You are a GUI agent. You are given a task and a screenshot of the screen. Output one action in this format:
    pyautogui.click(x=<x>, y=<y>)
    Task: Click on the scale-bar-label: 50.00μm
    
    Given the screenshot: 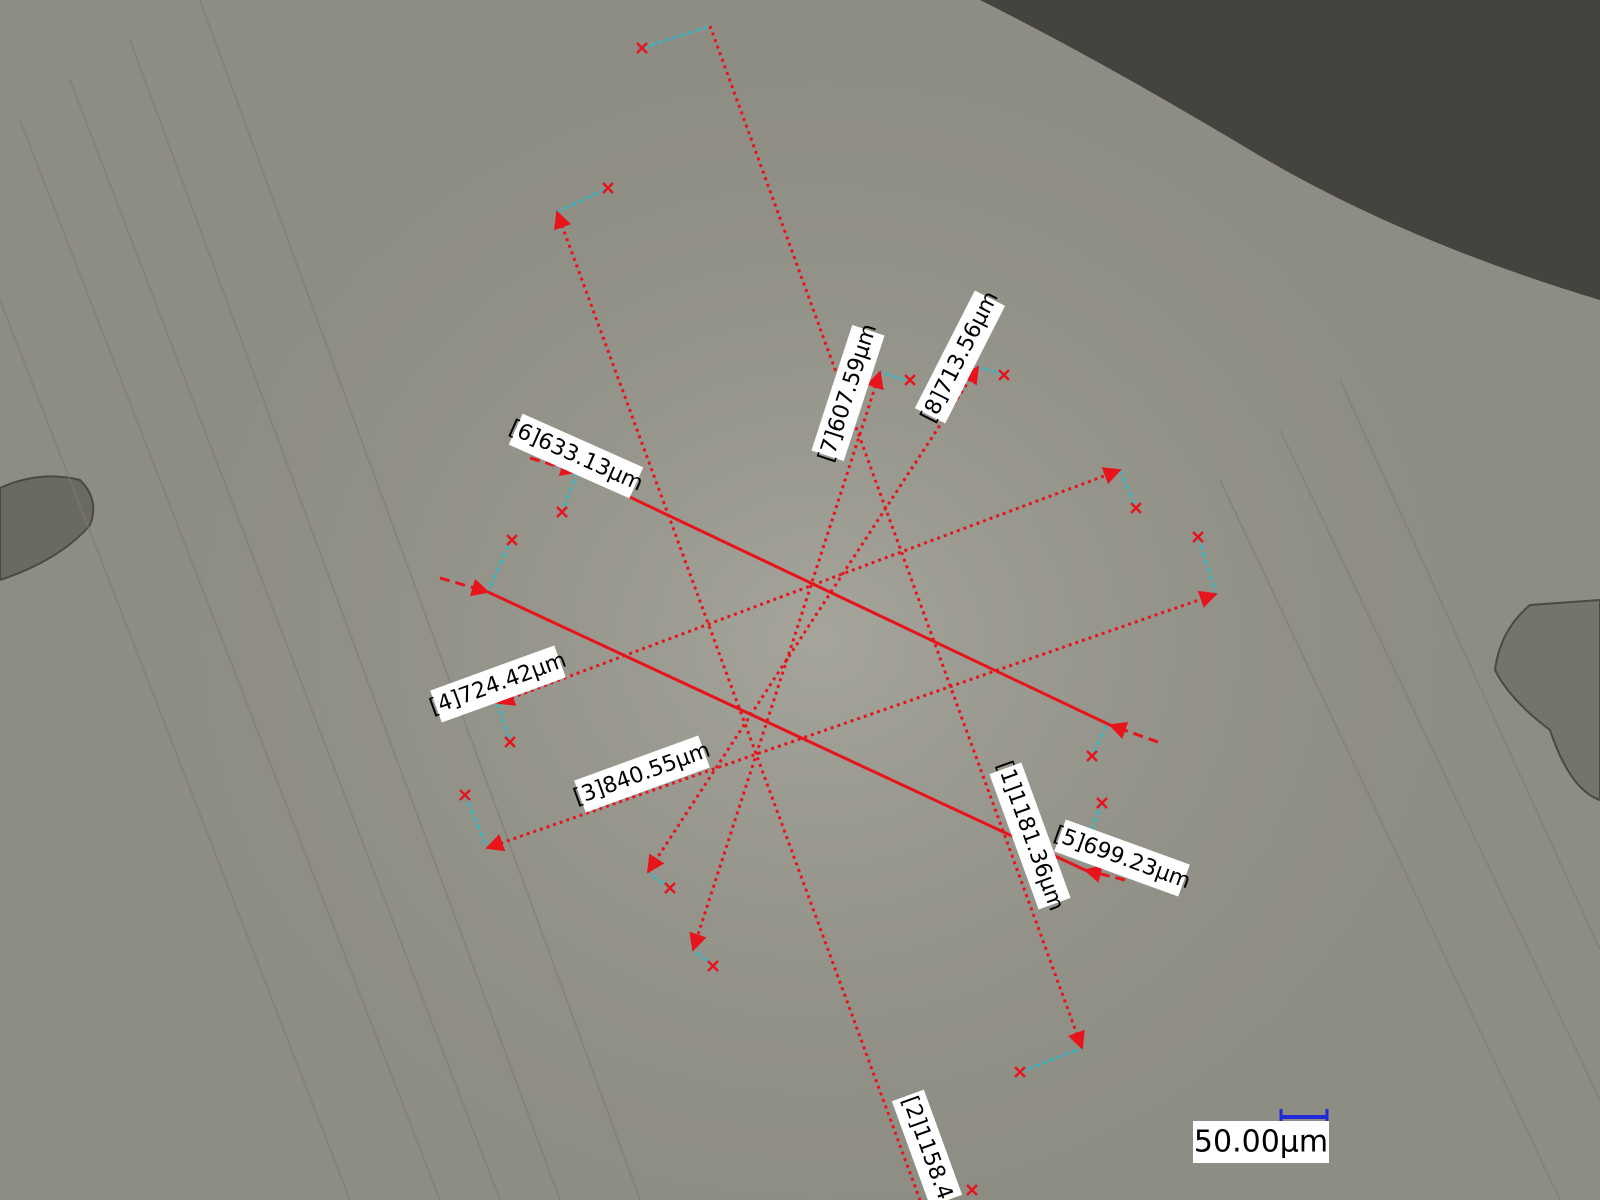 What is the action you would take?
    pyautogui.click(x=1261, y=1142)
    